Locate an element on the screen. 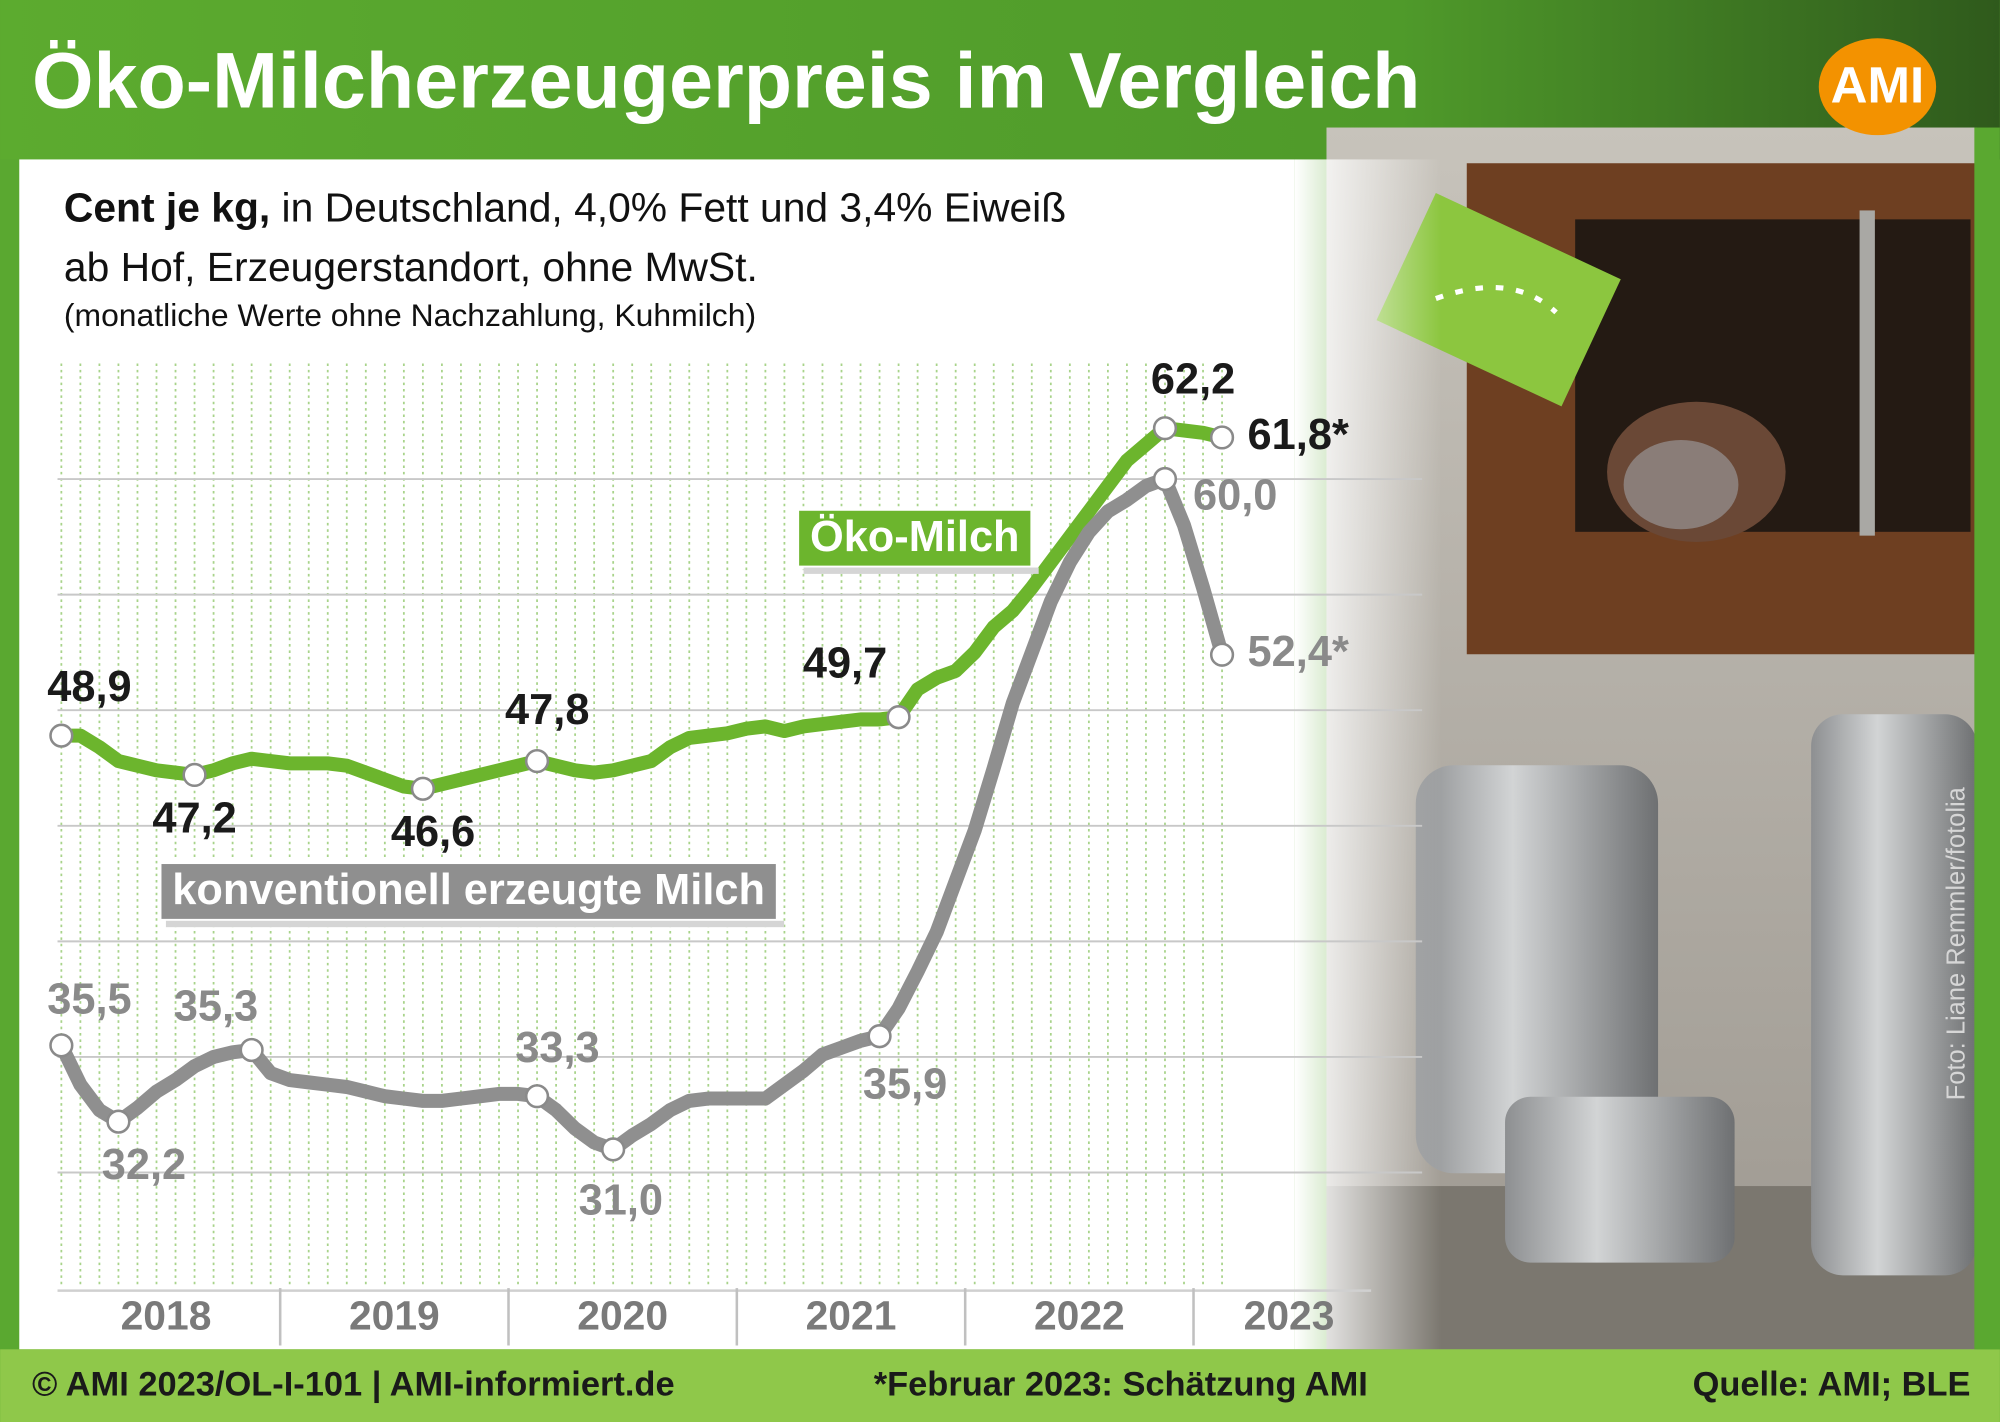  photo-can-small is located at coordinates (1620, 1179).